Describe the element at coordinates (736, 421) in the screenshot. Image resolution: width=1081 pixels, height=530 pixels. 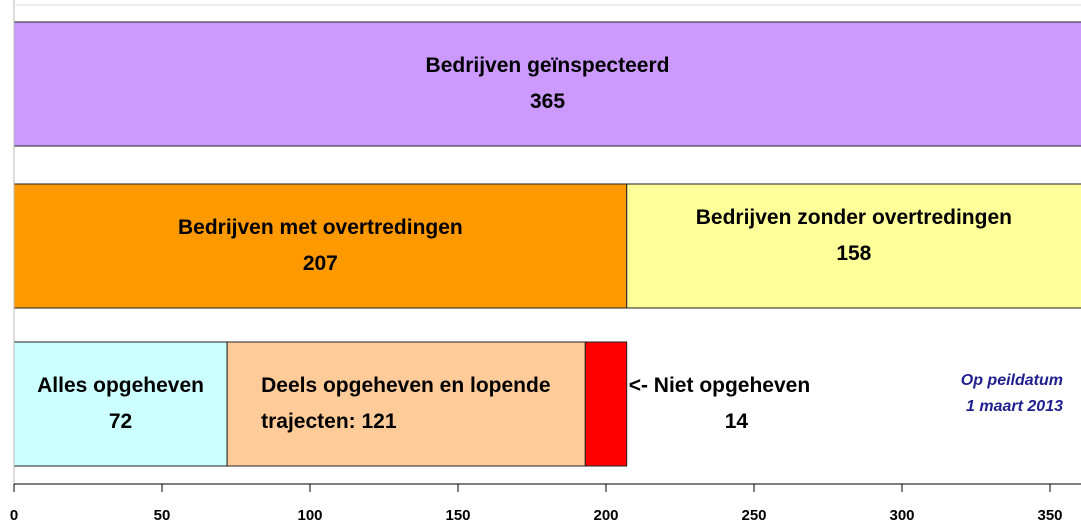
I see `segment-value: 14` at that location.